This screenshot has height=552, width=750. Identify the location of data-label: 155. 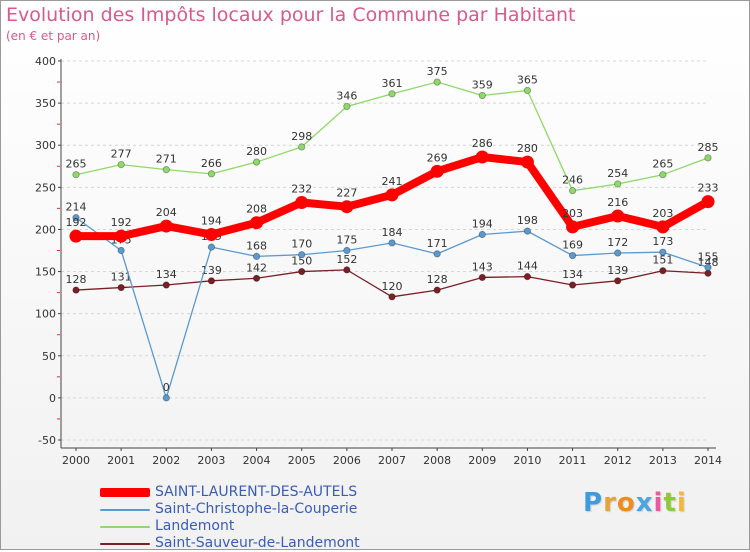
(708, 256).